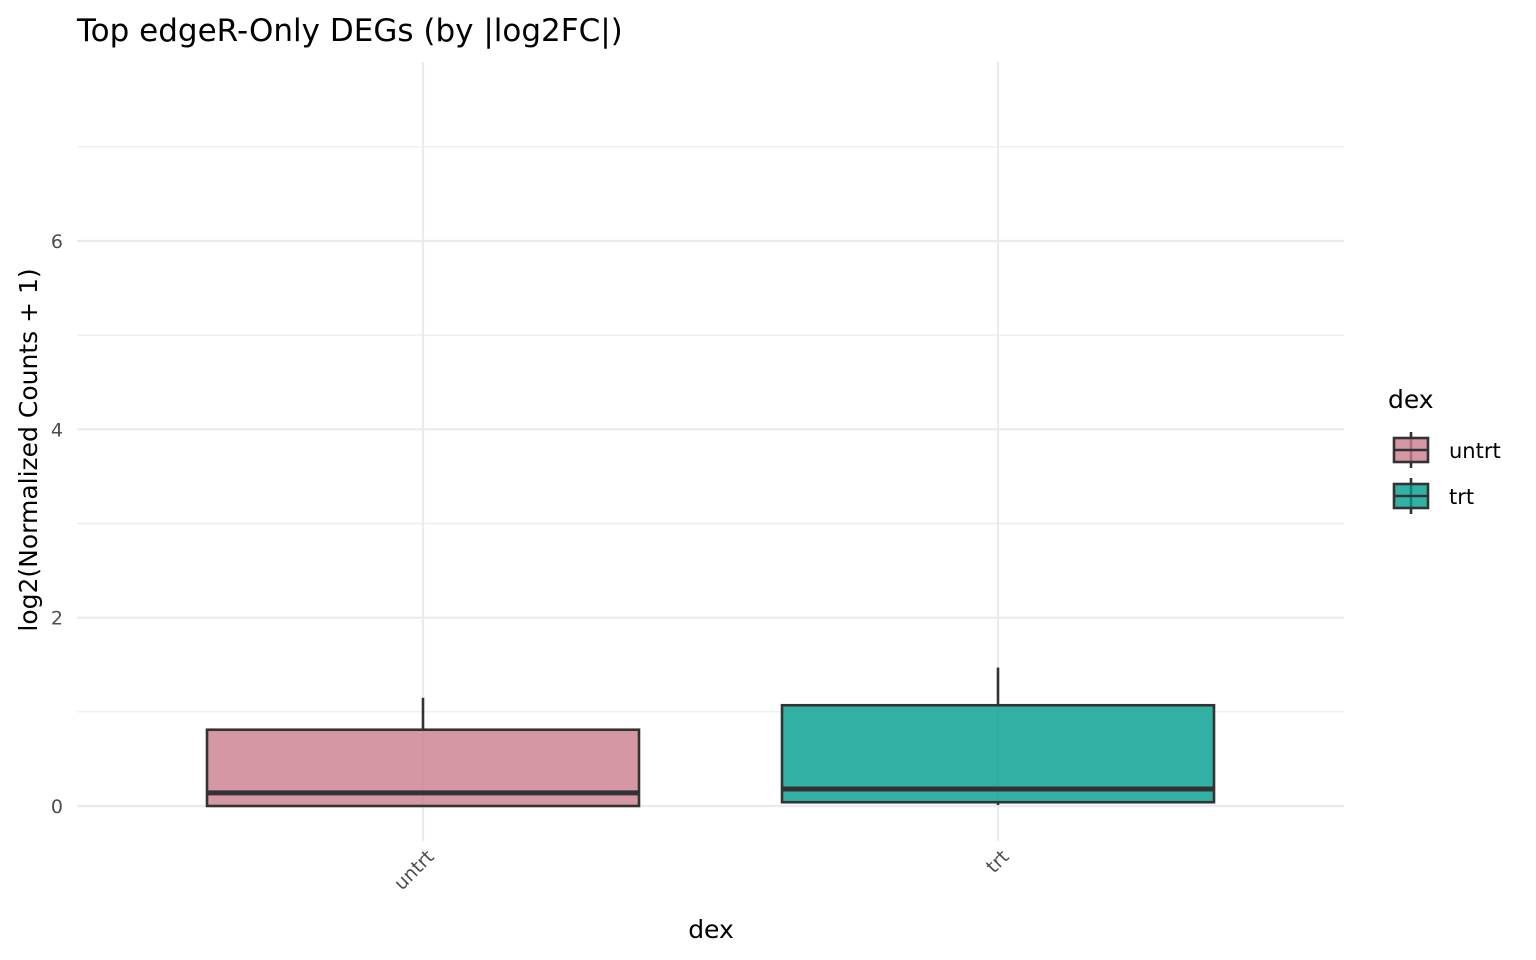 The image size is (1536, 960). Describe the element at coordinates (702, 870) in the screenshot. I see `x-axis-ticks: untrt trt` at that location.